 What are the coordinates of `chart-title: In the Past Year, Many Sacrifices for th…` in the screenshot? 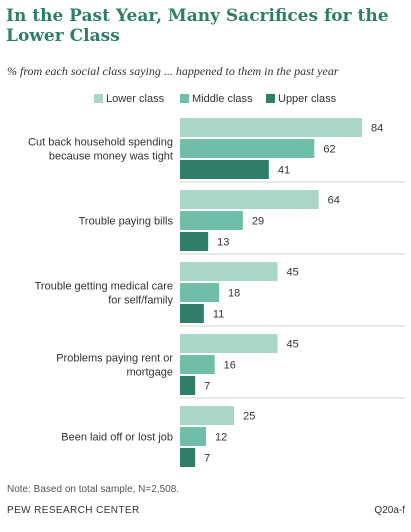 It's located at (197, 26).